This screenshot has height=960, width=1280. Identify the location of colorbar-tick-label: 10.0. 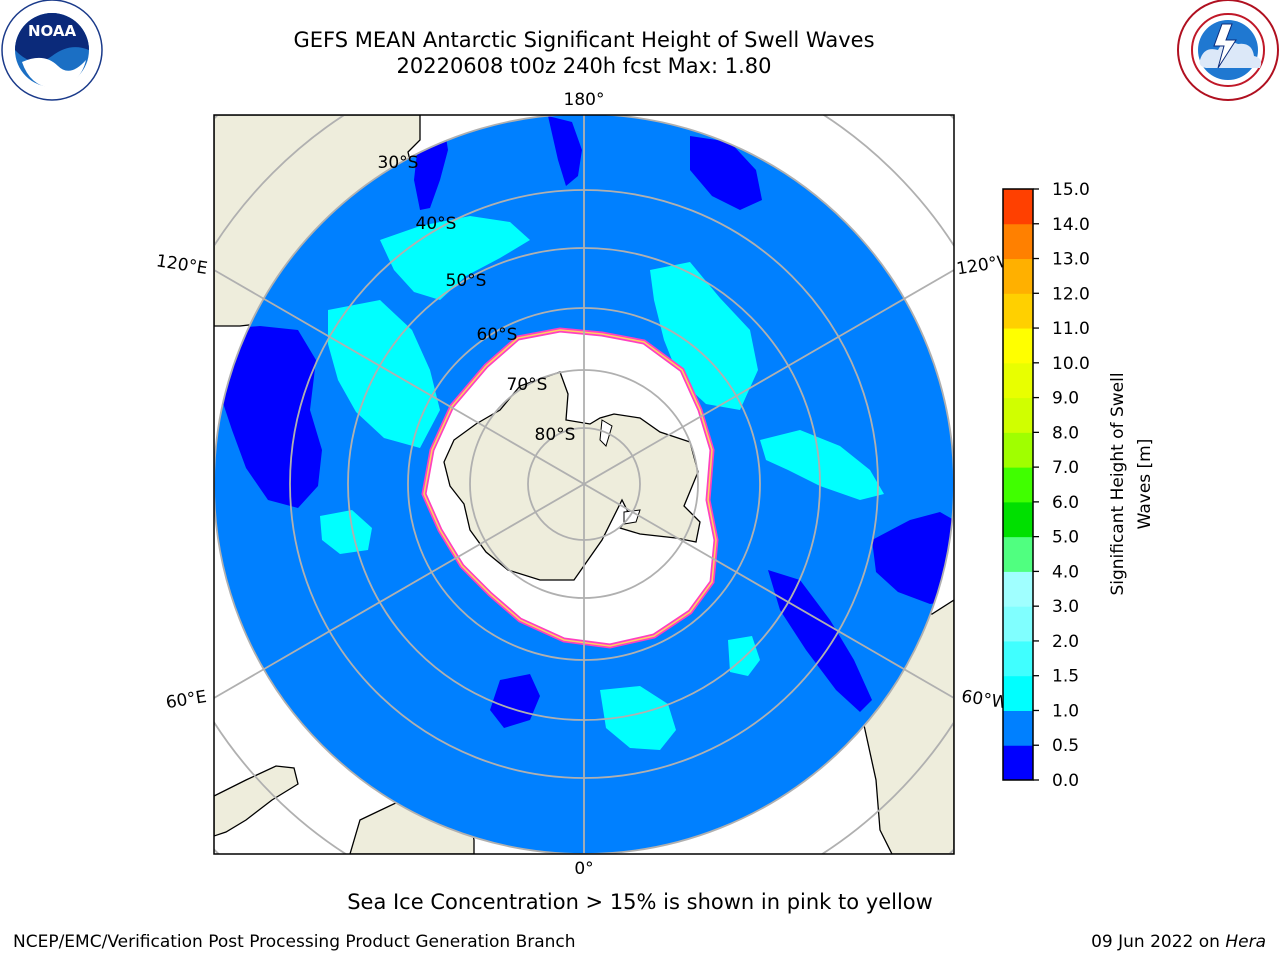
(1071, 364).